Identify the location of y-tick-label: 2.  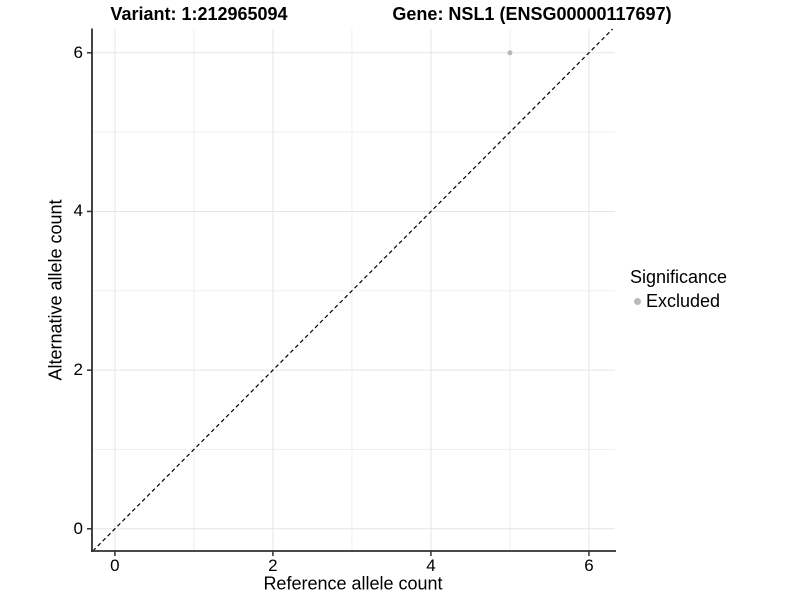
(78, 370).